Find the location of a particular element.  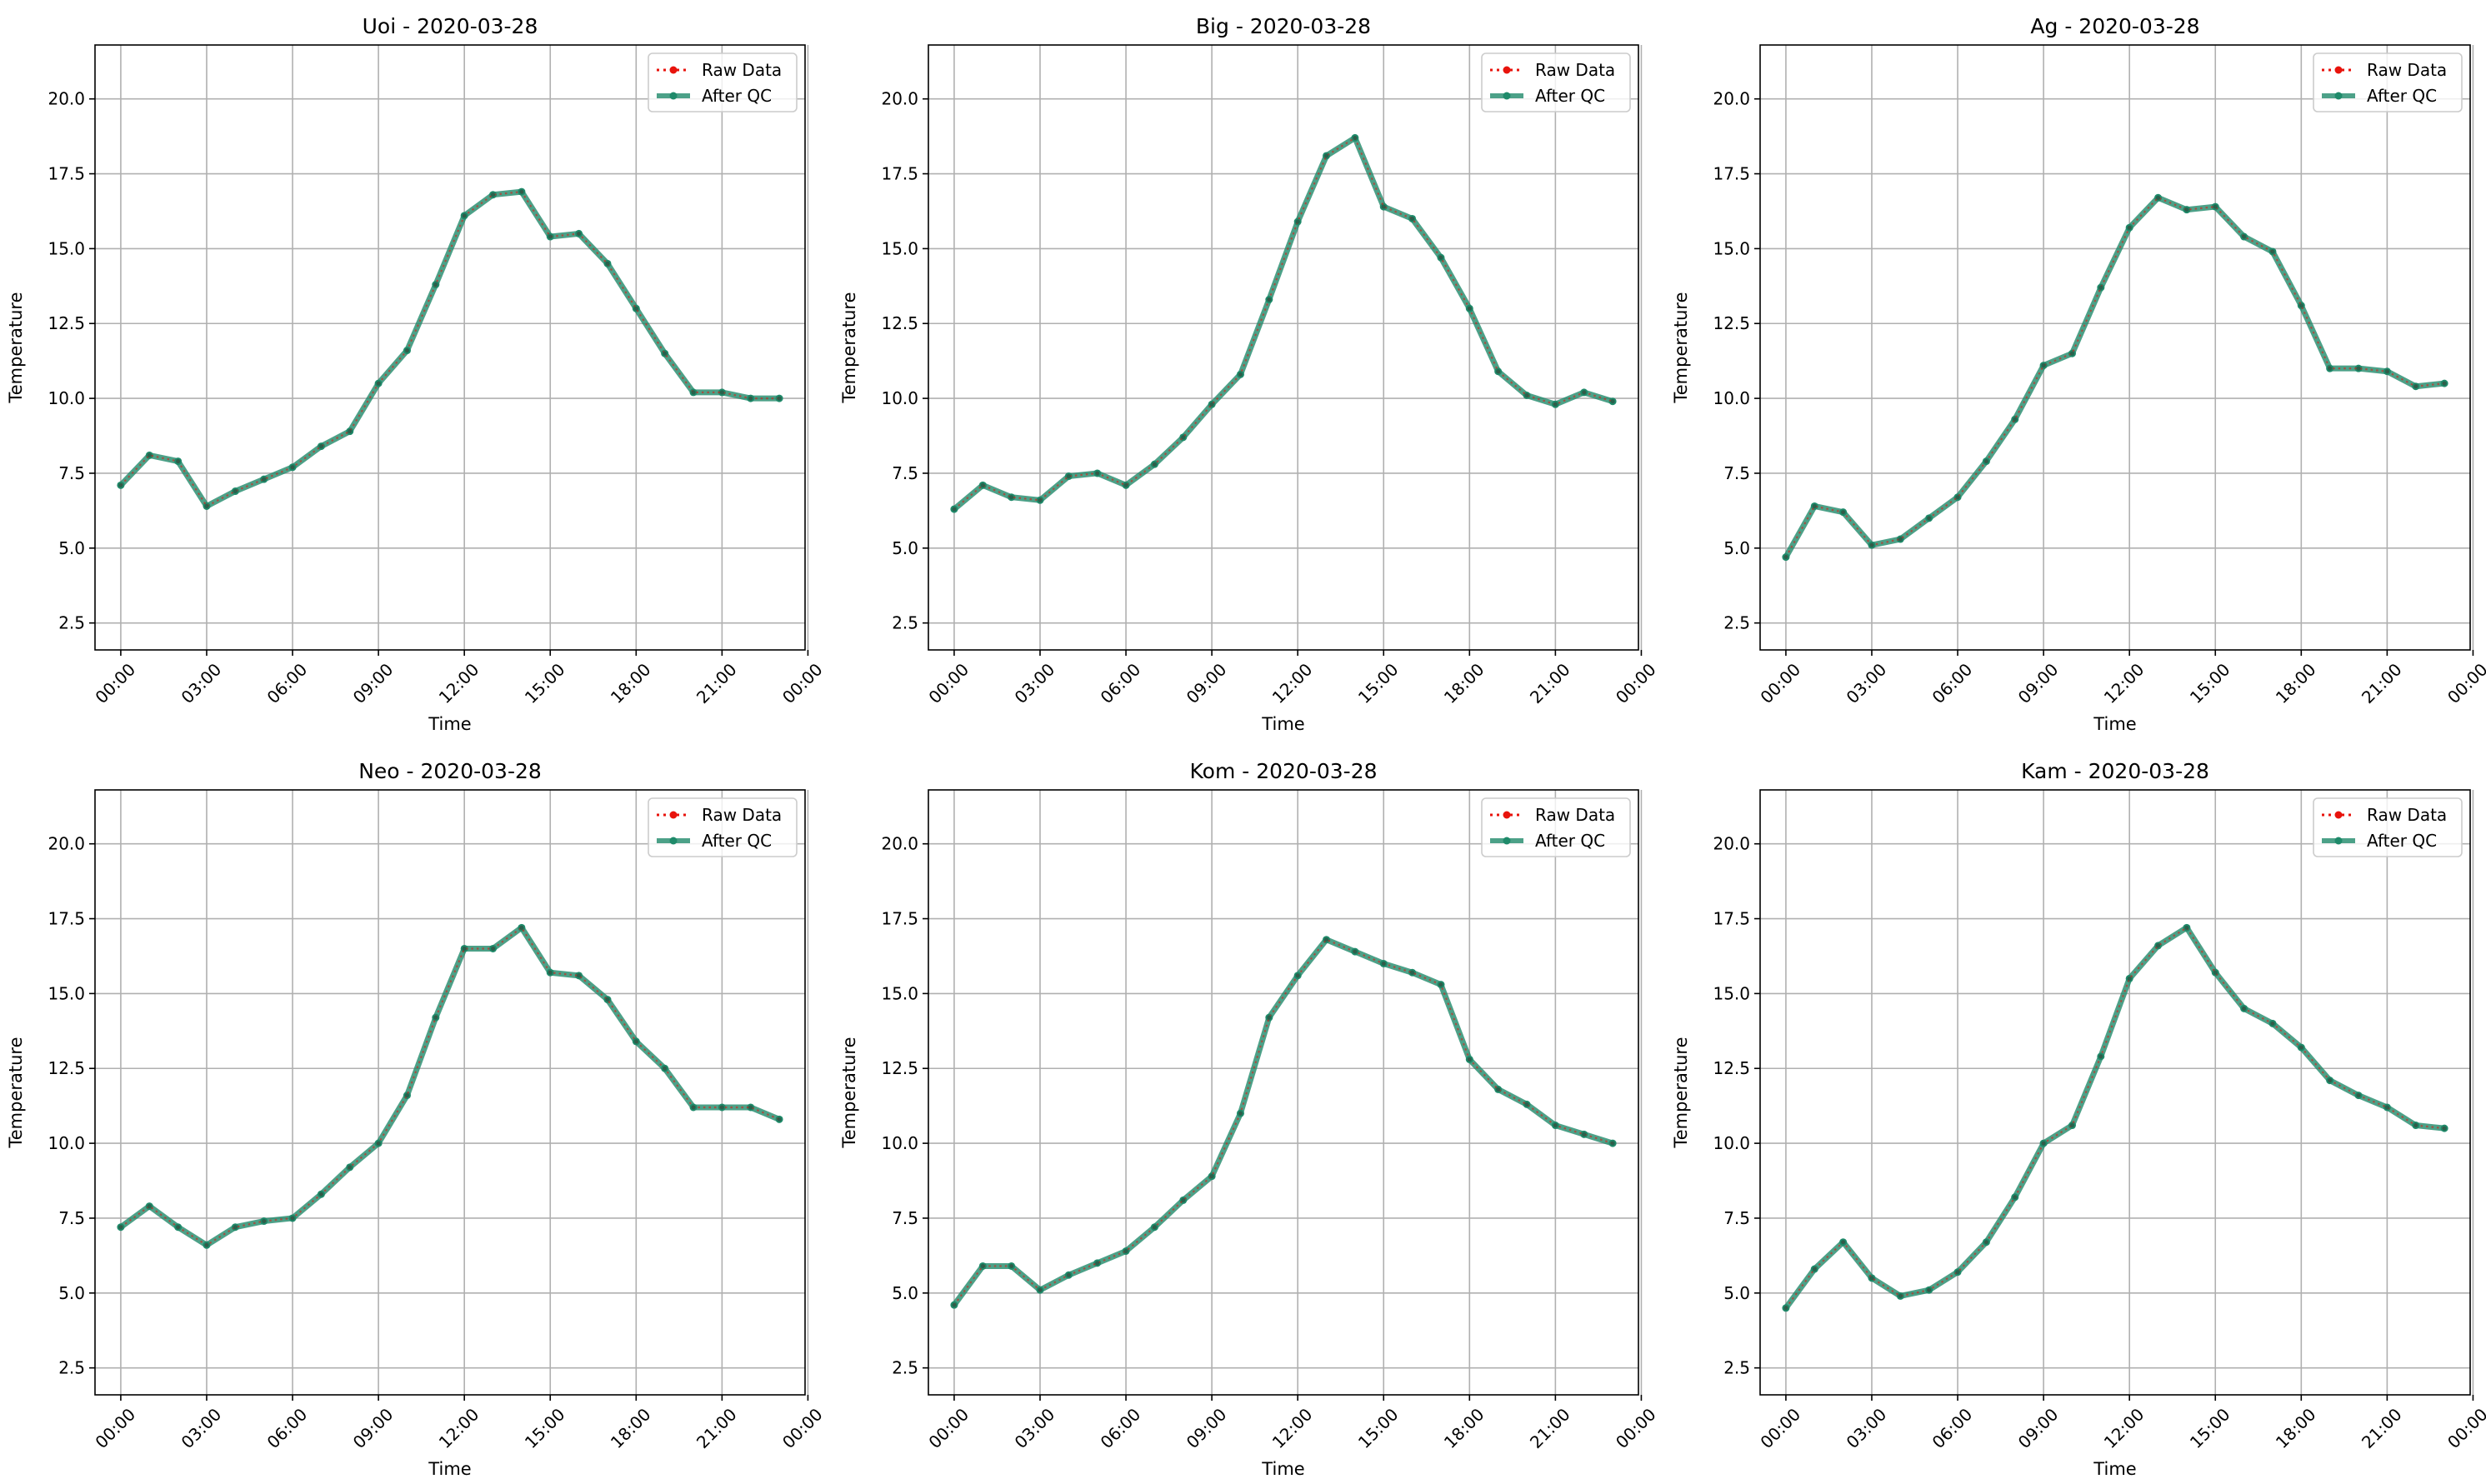

x-tick-label: 18:00 is located at coordinates (631, 1428).